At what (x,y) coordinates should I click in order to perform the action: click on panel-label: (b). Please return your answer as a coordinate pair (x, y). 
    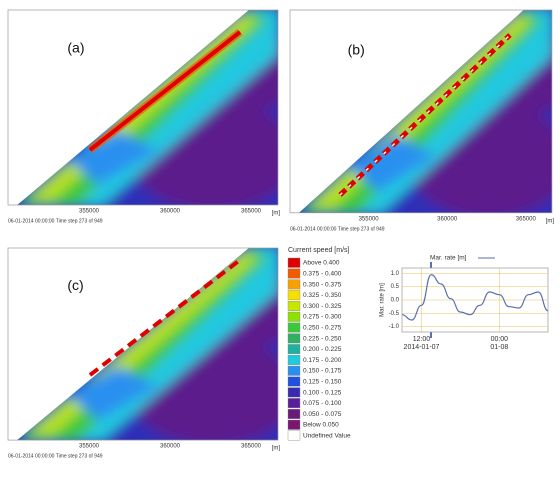
    Looking at the image, I should click on (356, 49).